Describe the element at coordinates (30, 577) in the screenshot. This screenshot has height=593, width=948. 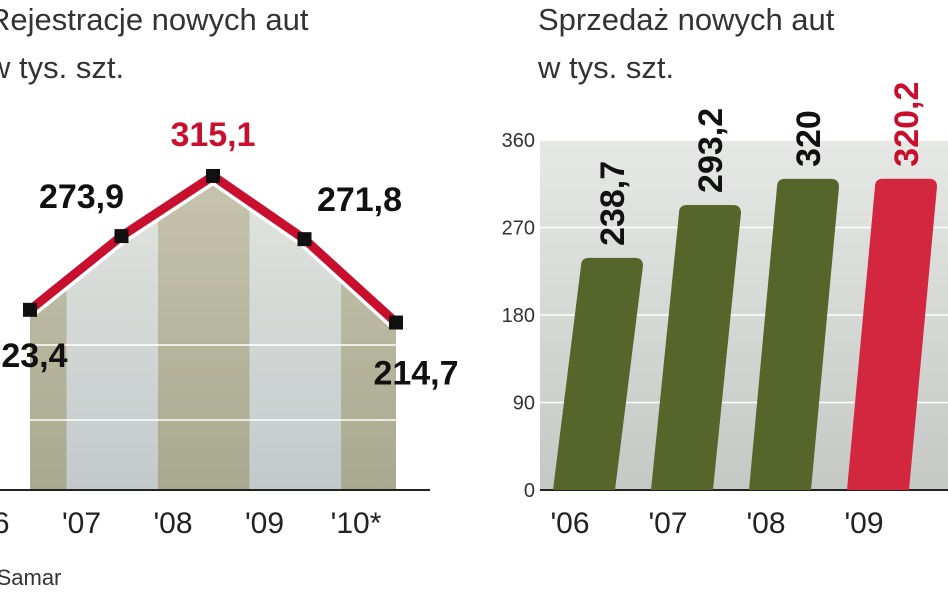
I see `source: Źródło: Samar` at that location.